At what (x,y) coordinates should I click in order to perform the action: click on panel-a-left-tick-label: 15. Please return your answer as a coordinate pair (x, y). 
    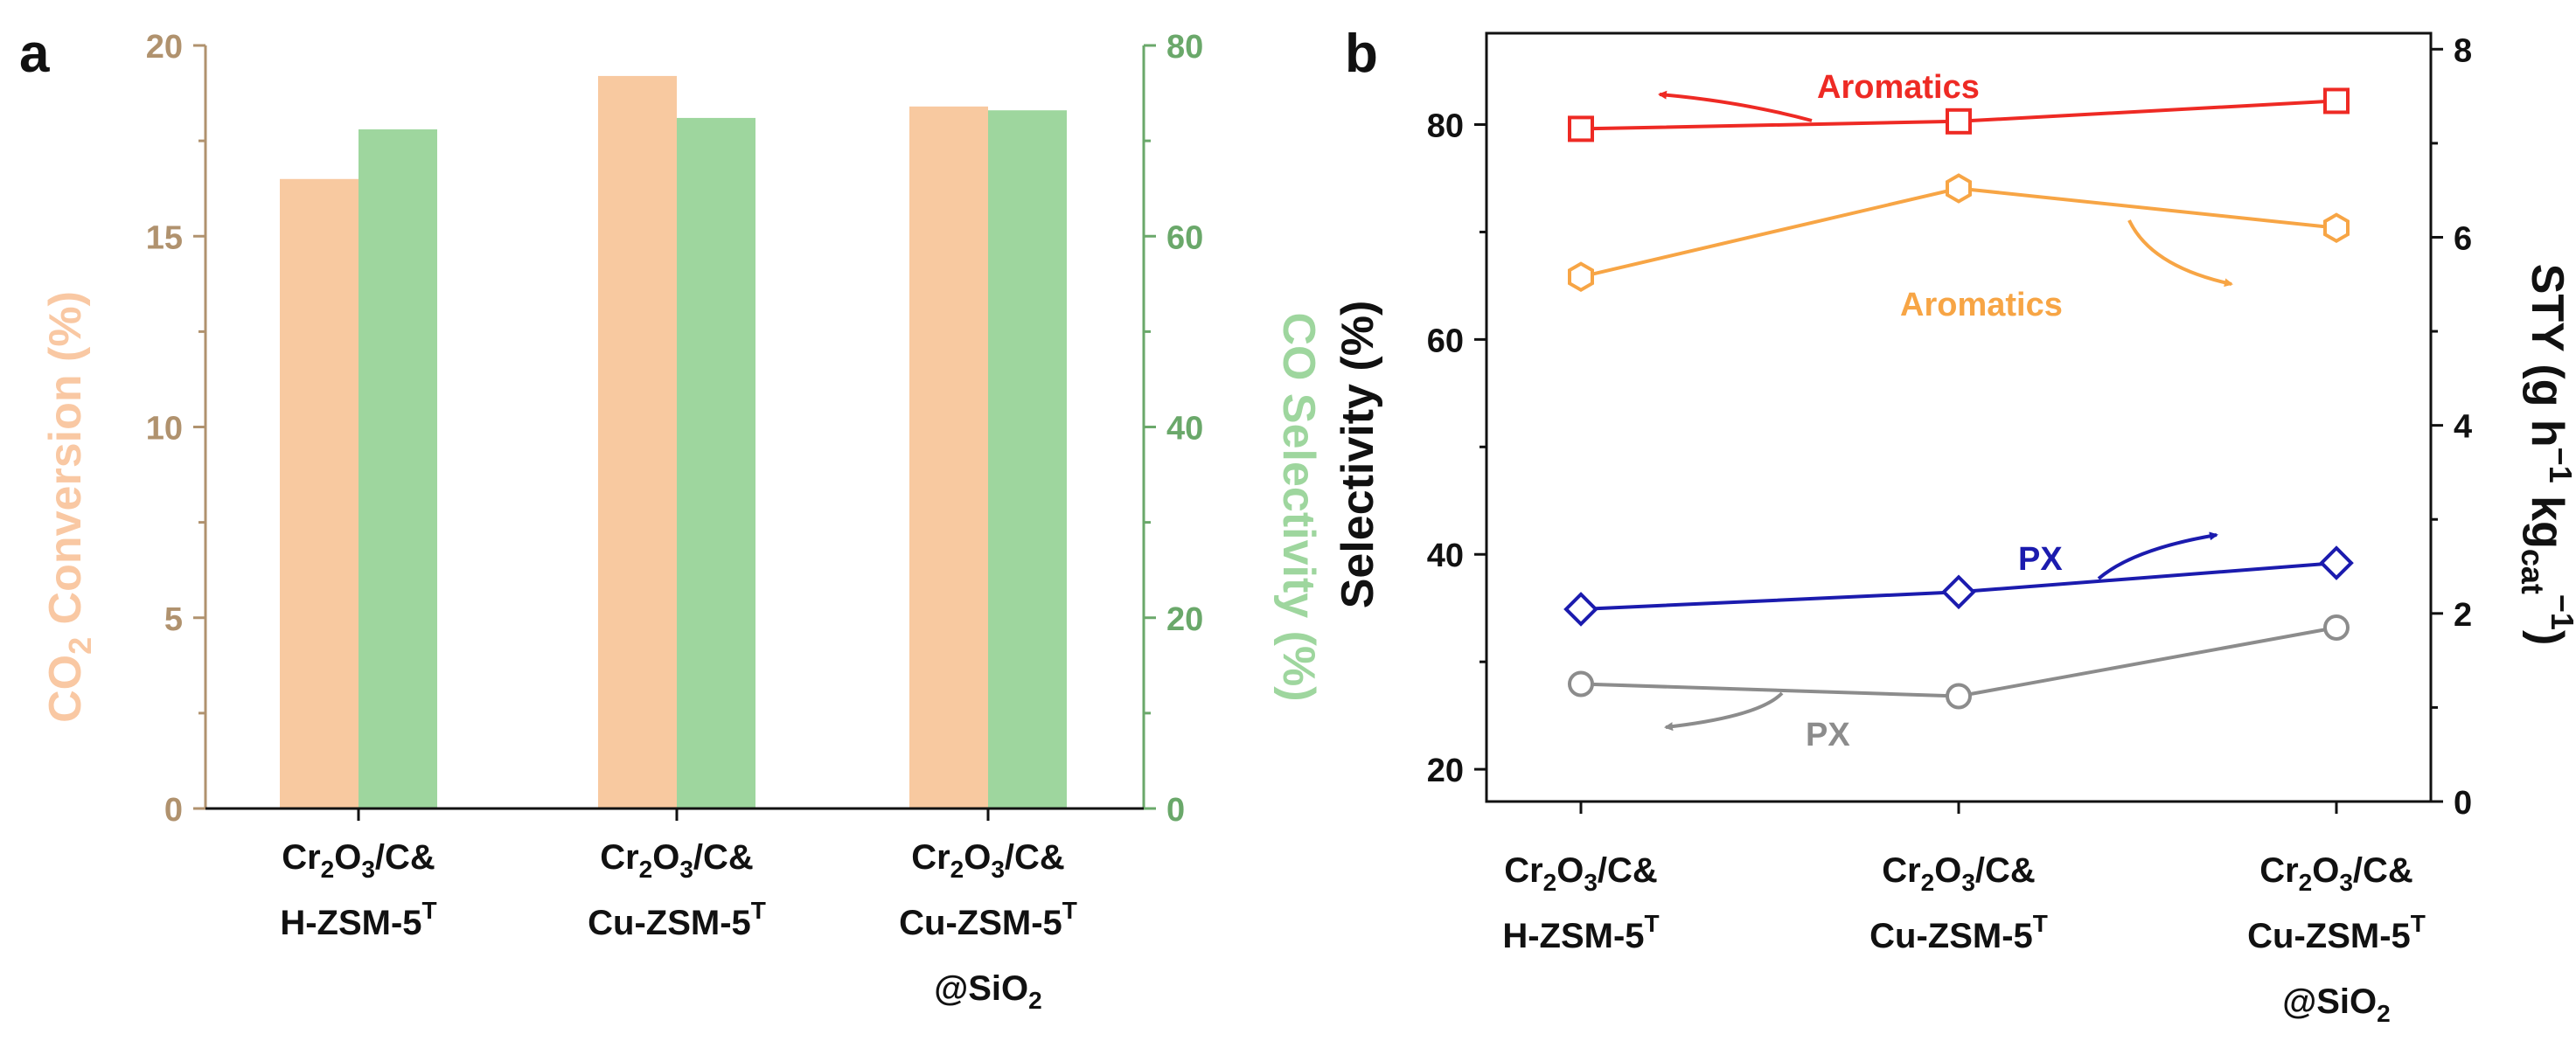
    Looking at the image, I should click on (164, 238).